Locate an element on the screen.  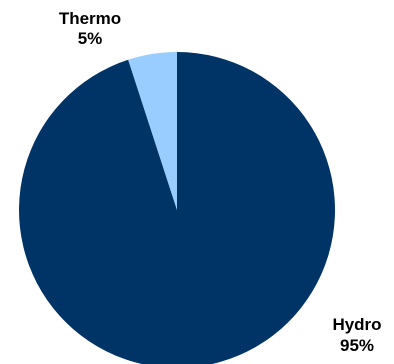
thermo-label: Thermo is located at coordinates (90, 18).